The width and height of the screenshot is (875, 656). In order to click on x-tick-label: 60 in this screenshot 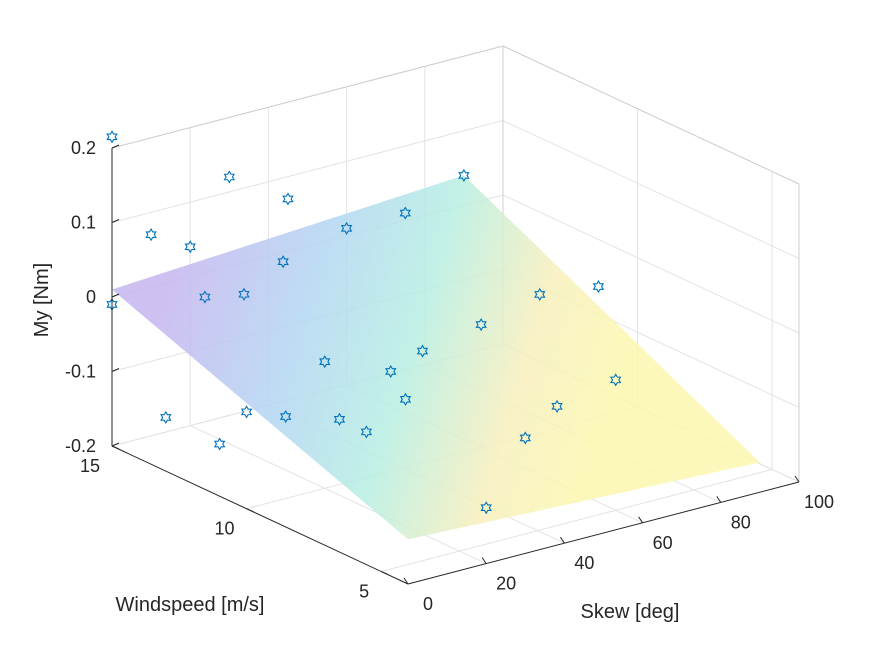, I will do `click(663, 543)`.